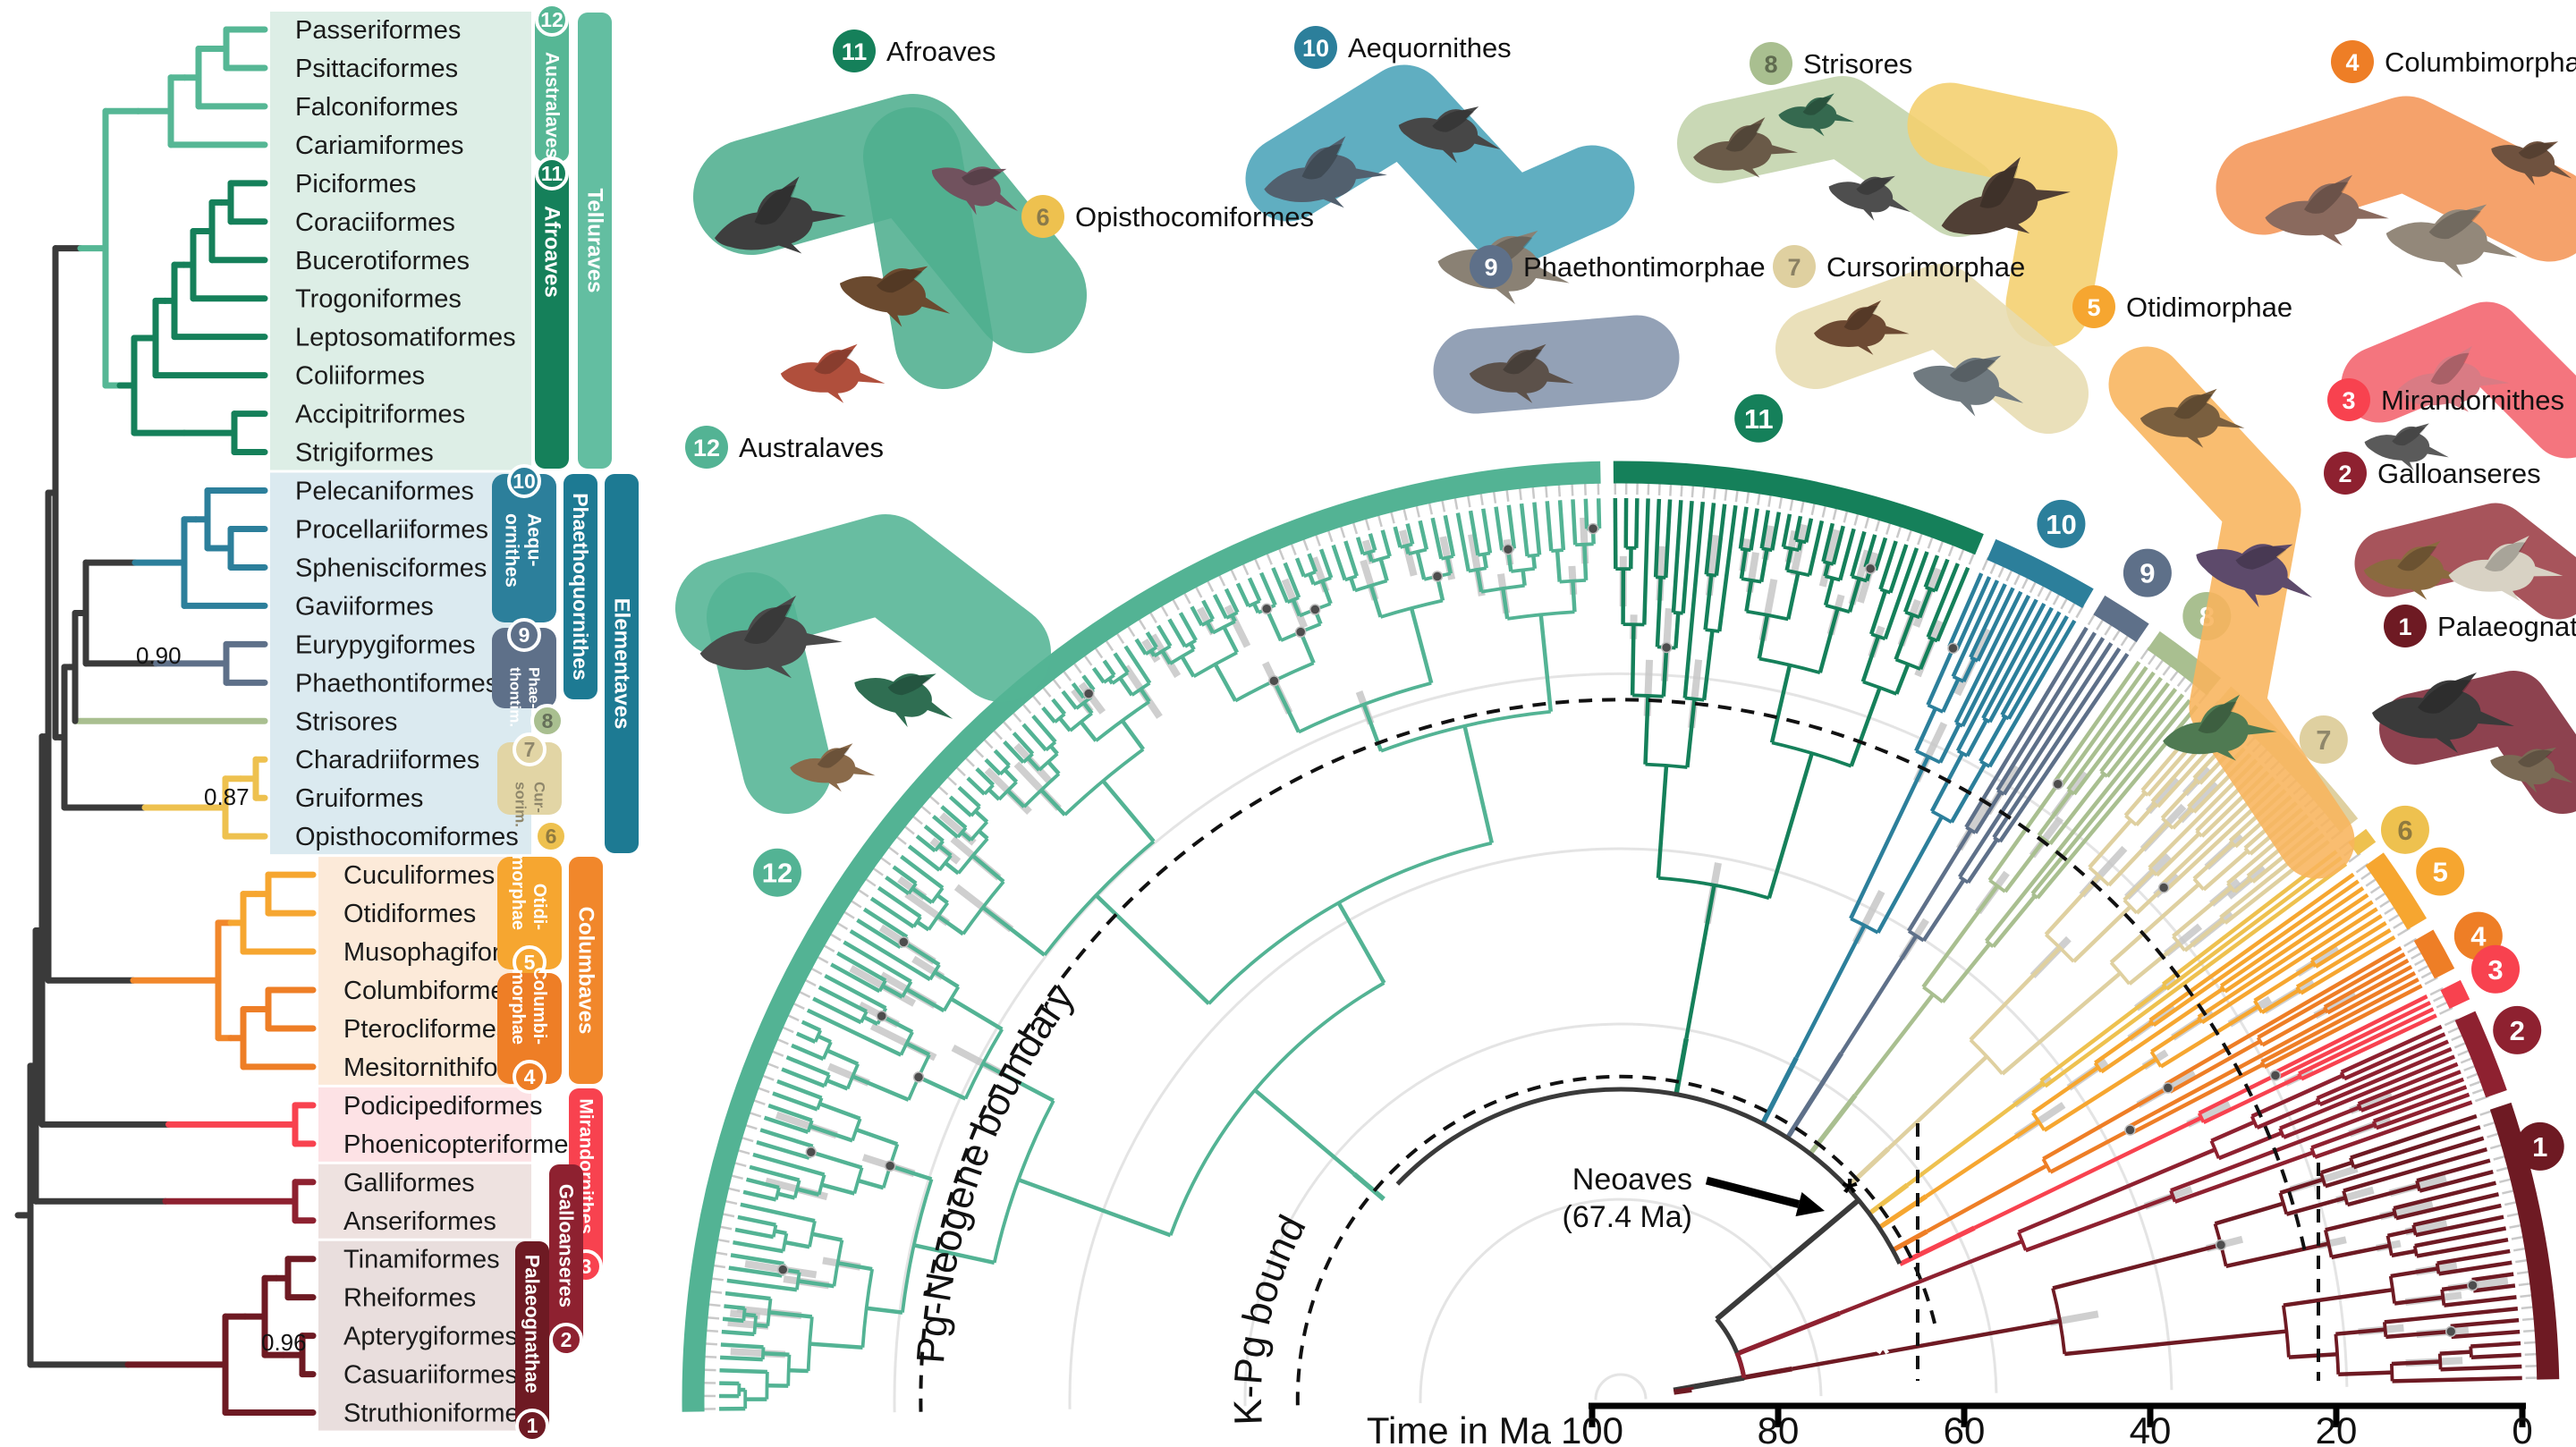 The image size is (2576, 1447). I want to click on illustration-aequornithes: 10 Aequornithes, so click(1440, 167).